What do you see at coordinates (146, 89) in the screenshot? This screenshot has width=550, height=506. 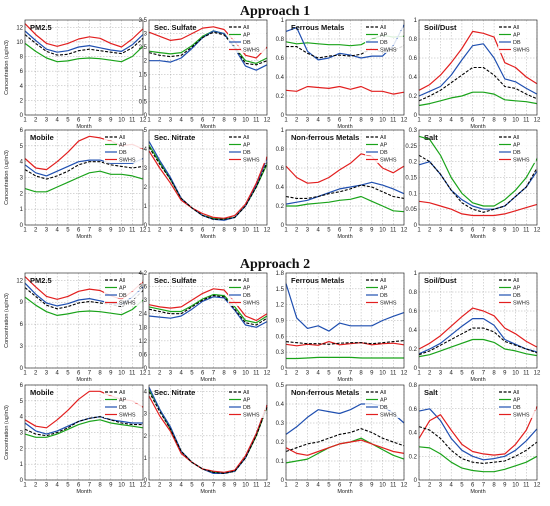 I see `y-tick-label: 1` at bounding box center [146, 89].